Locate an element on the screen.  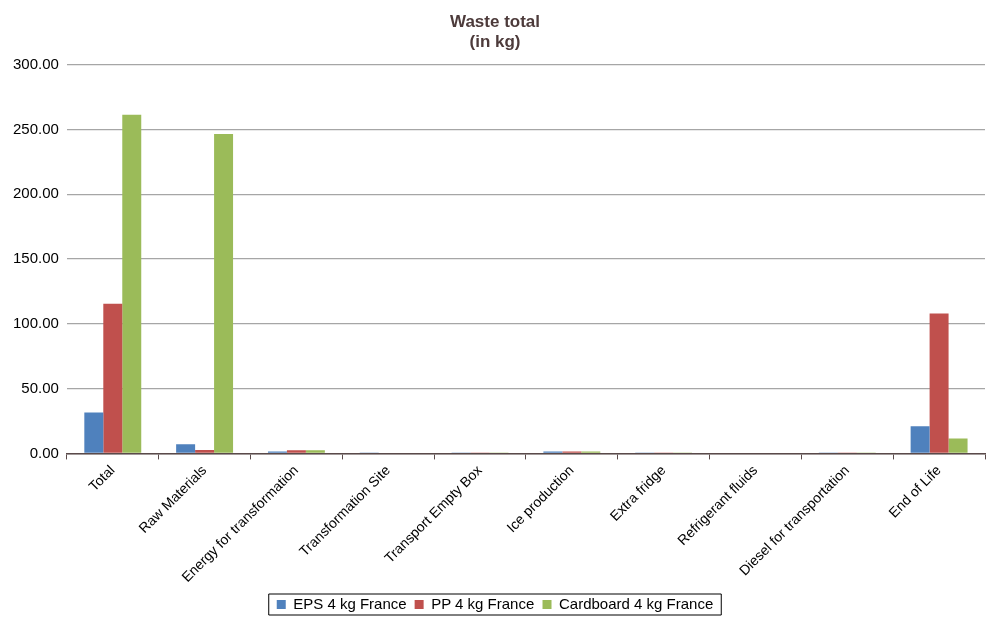
y-tick-label: 200.00 is located at coordinates (35, 193).